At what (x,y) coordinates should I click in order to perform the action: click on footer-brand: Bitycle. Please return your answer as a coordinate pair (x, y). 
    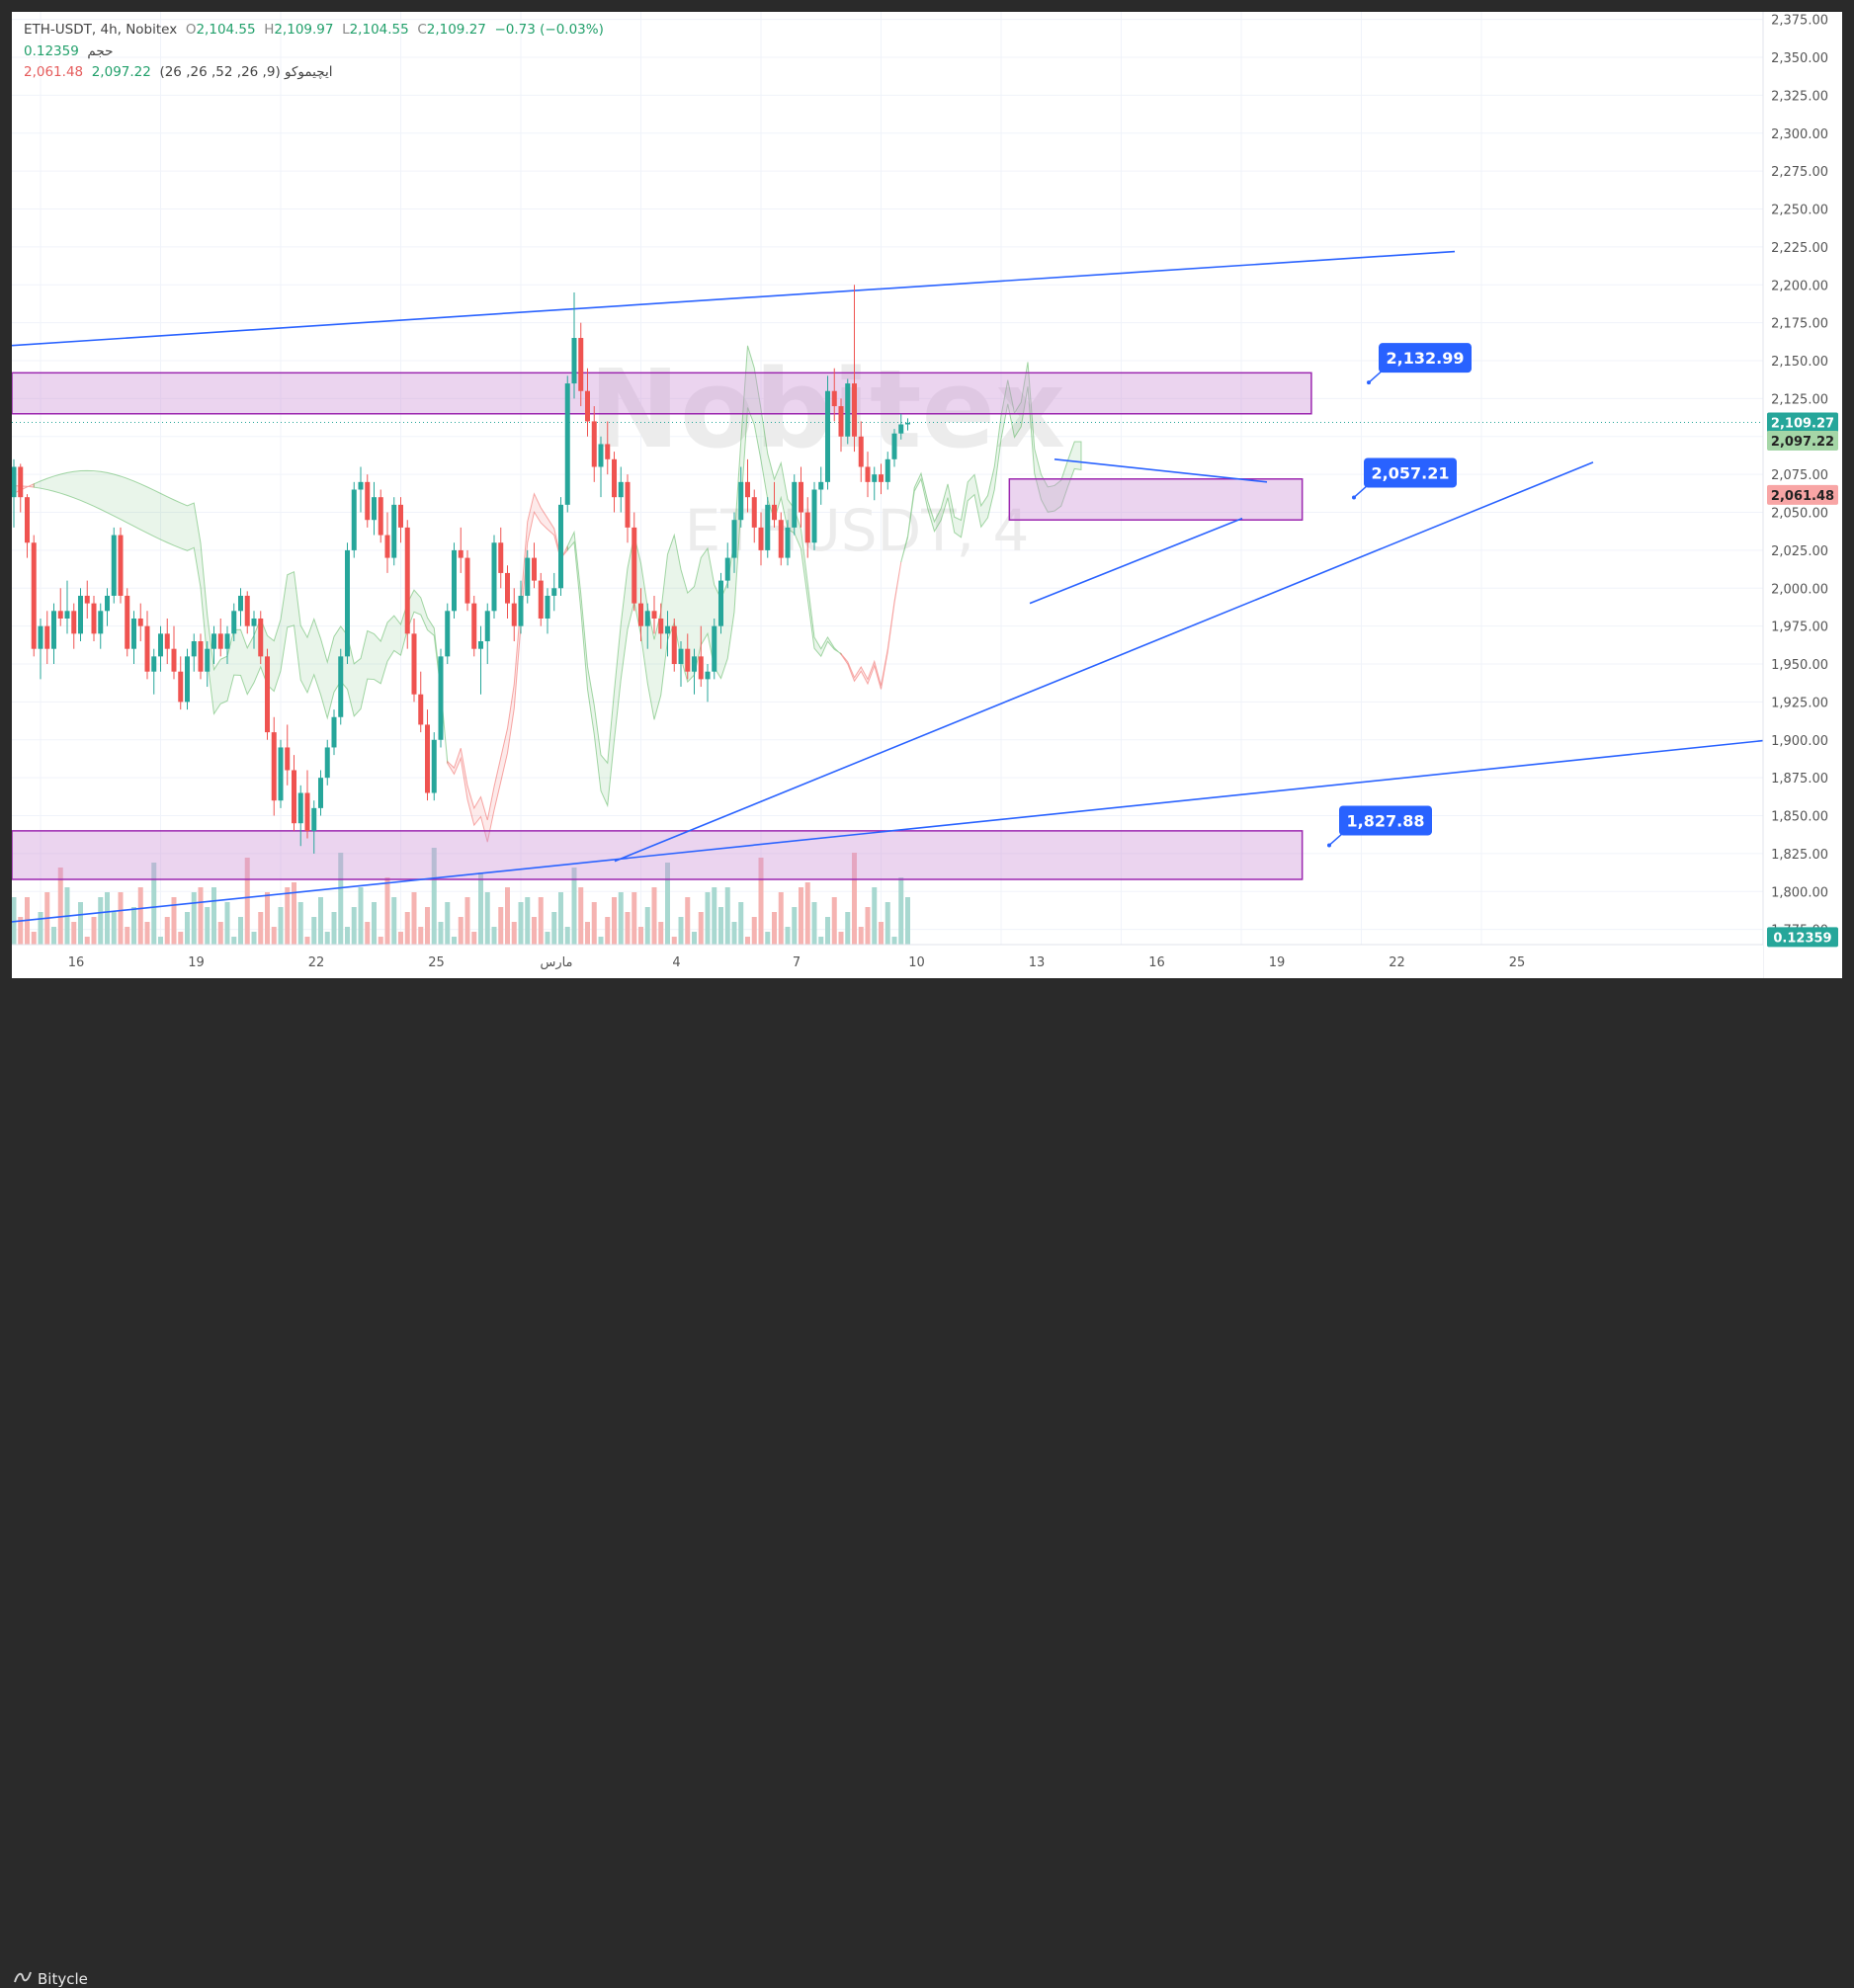
    Looking at the image, I should click on (51, 1979).